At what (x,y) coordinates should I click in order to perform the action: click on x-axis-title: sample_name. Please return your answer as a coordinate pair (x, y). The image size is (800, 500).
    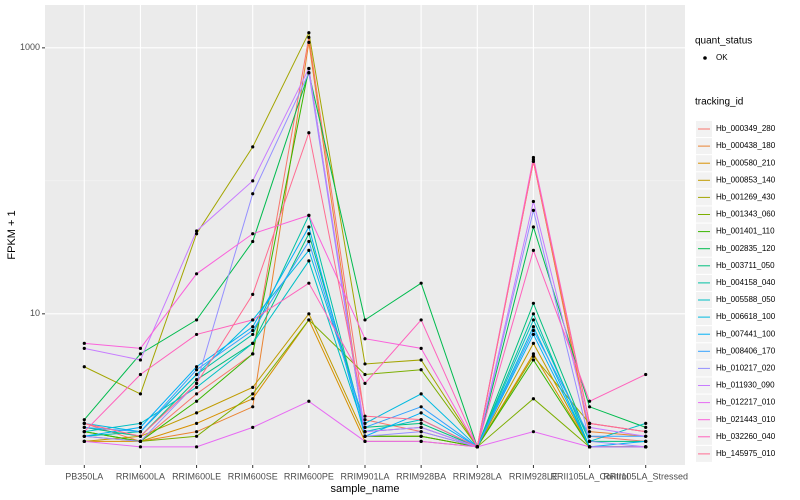
    Looking at the image, I should click on (364, 489).